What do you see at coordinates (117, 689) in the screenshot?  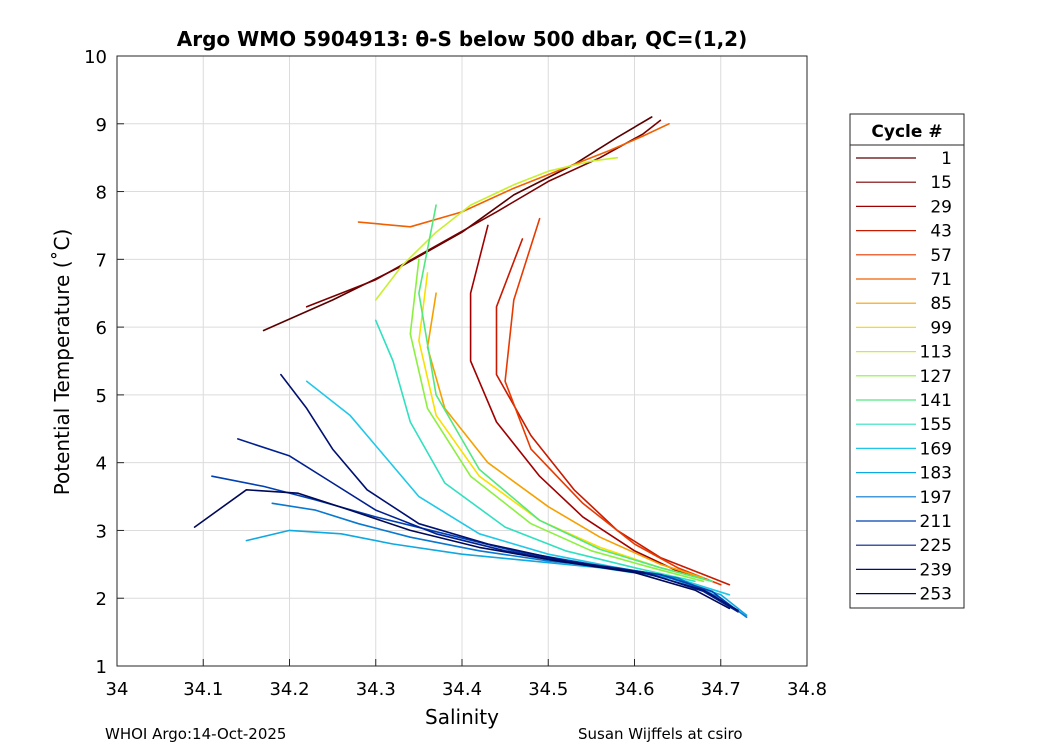 I see `x-tick-label: 34` at bounding box center [117, 689].